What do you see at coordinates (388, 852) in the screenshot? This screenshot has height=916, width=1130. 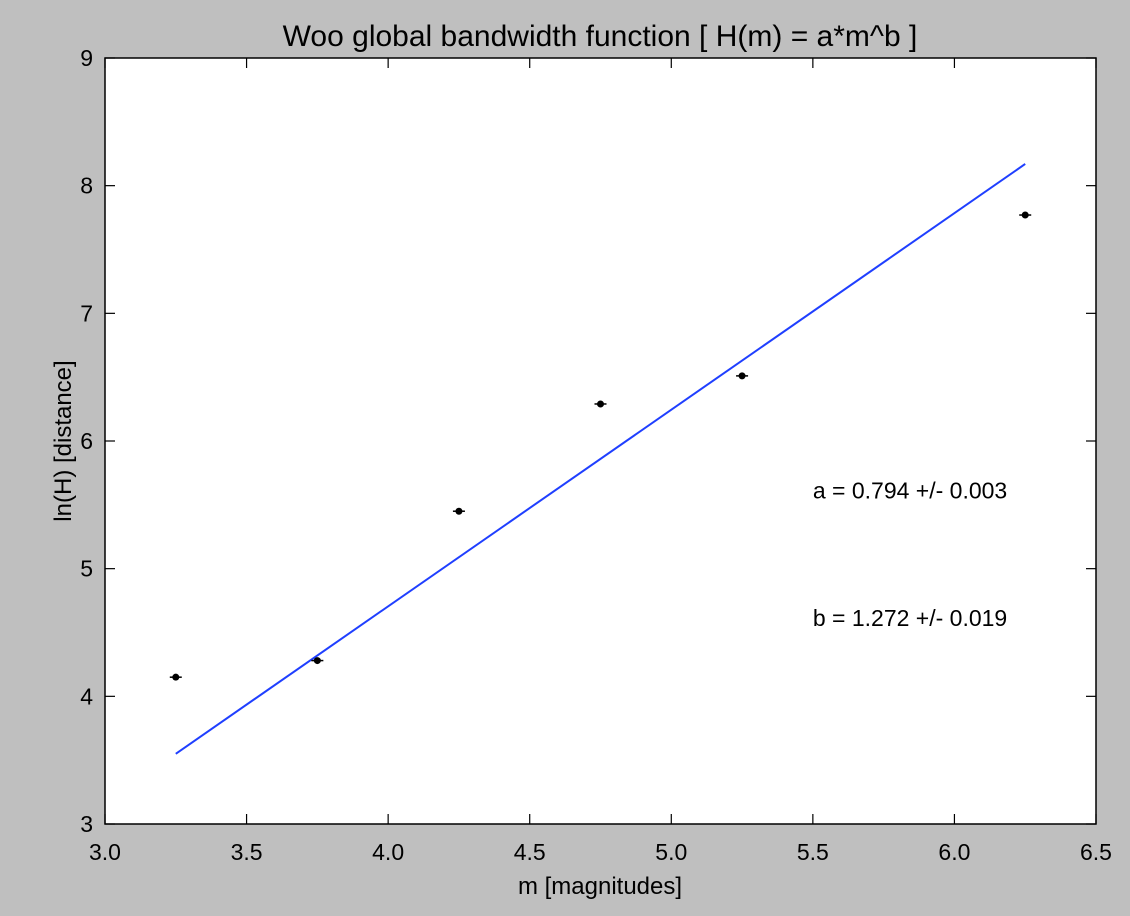 I see `x-tick-label: 4.0` at bounding box center [388, 852].